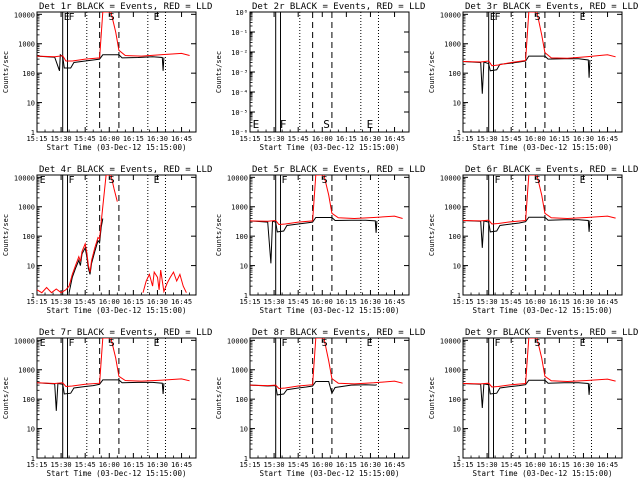  Describe the element at coordinates (542, 235) in the screenshot. I see `panel-6-frame` at that location.